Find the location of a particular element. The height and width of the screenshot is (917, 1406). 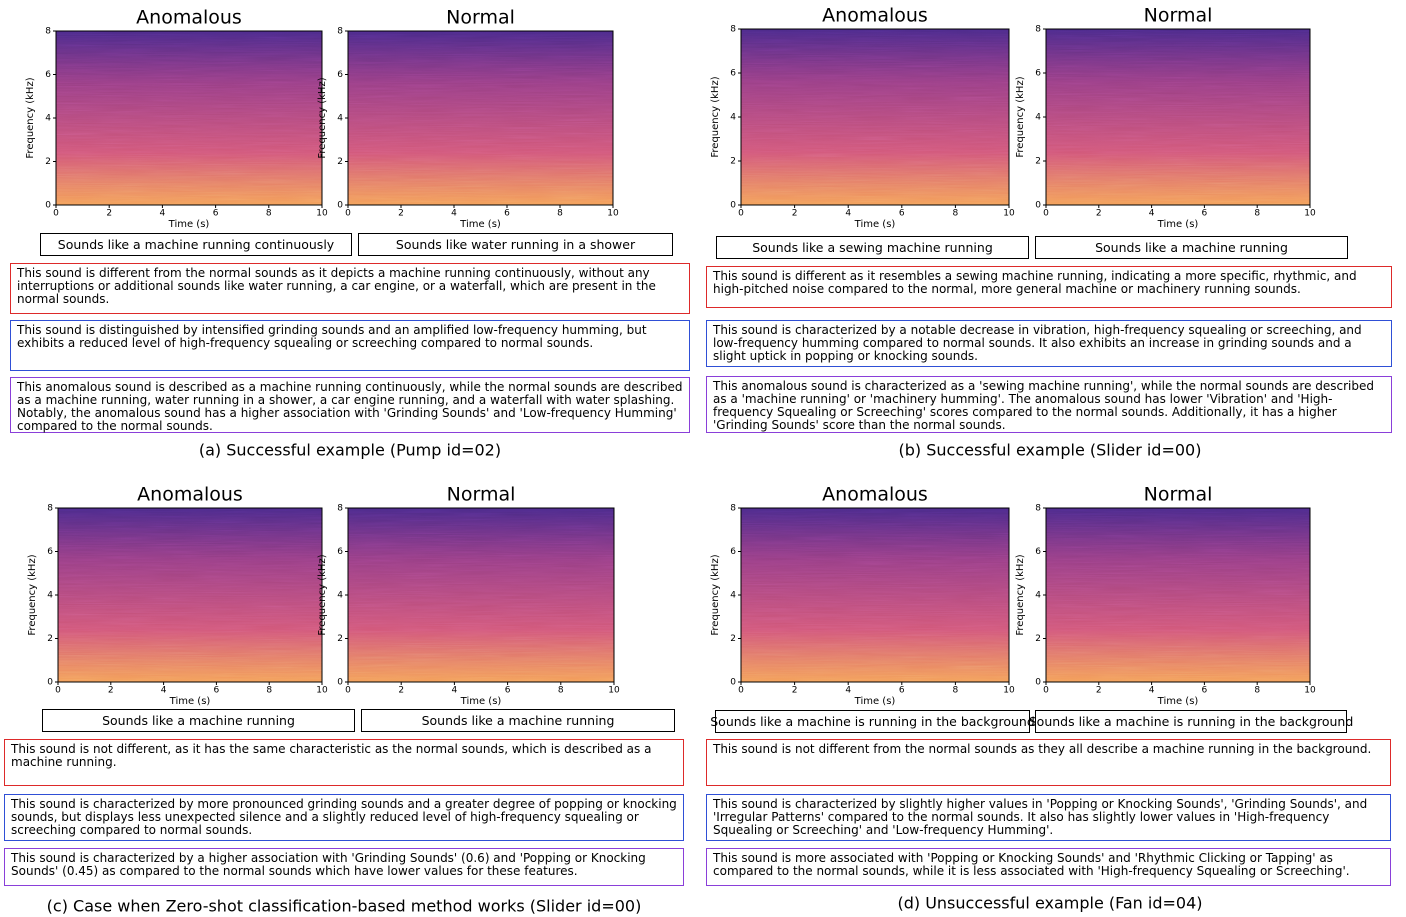

sound-description: Sounds like water running in a shower is located at coordinates (515, 244).